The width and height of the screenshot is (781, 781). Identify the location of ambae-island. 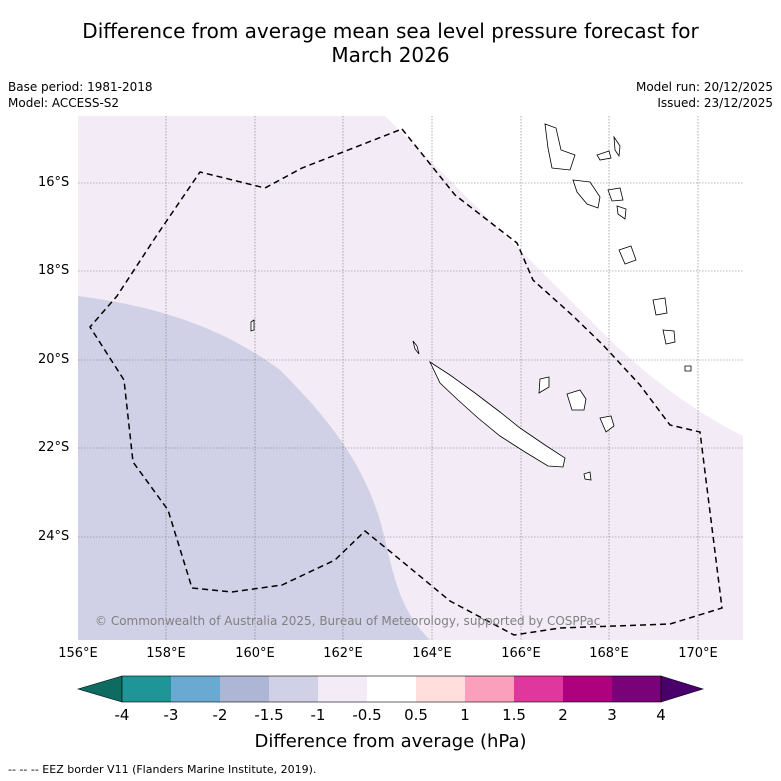
(604, 155).